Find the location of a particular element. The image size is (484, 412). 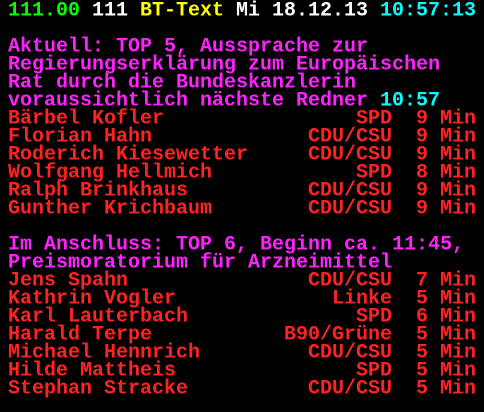

header-time: 10:57:13 is located at coordinates (428, 11).